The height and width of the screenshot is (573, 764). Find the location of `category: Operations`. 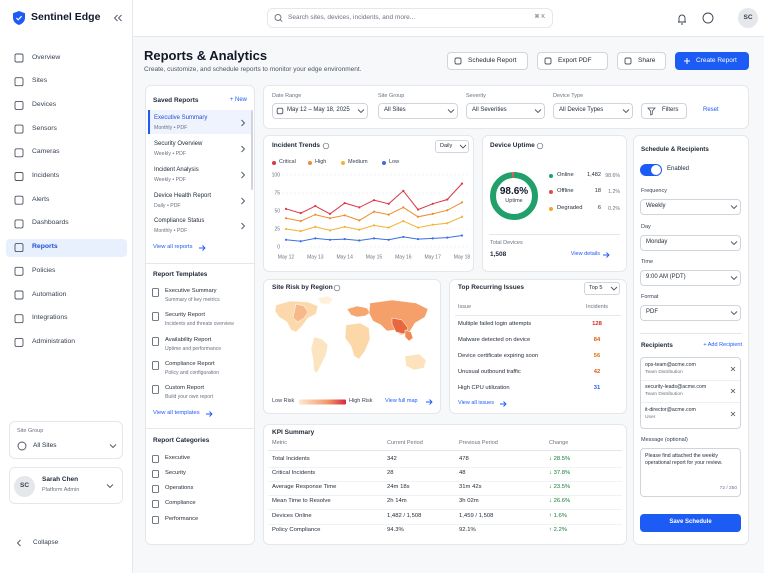

category: Operations is located at coordinates (179, 488).